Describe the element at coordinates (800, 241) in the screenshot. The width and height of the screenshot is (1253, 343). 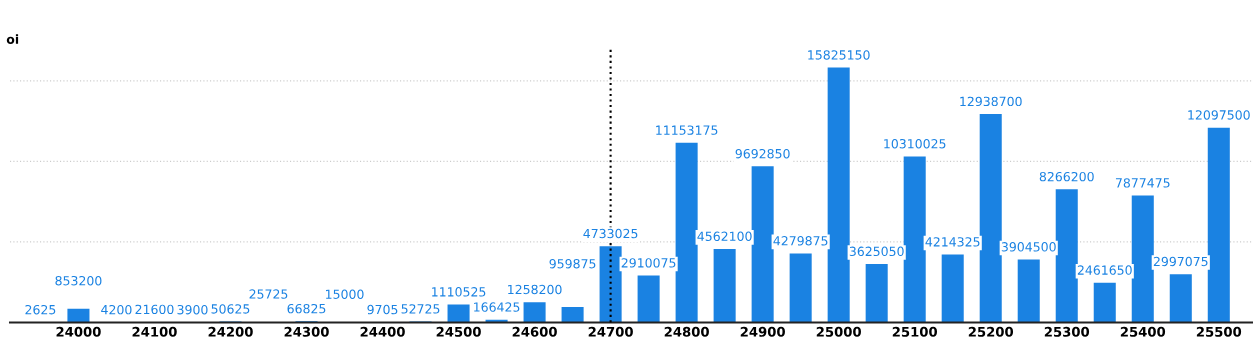
I see `data-label: 4279875` at that location.